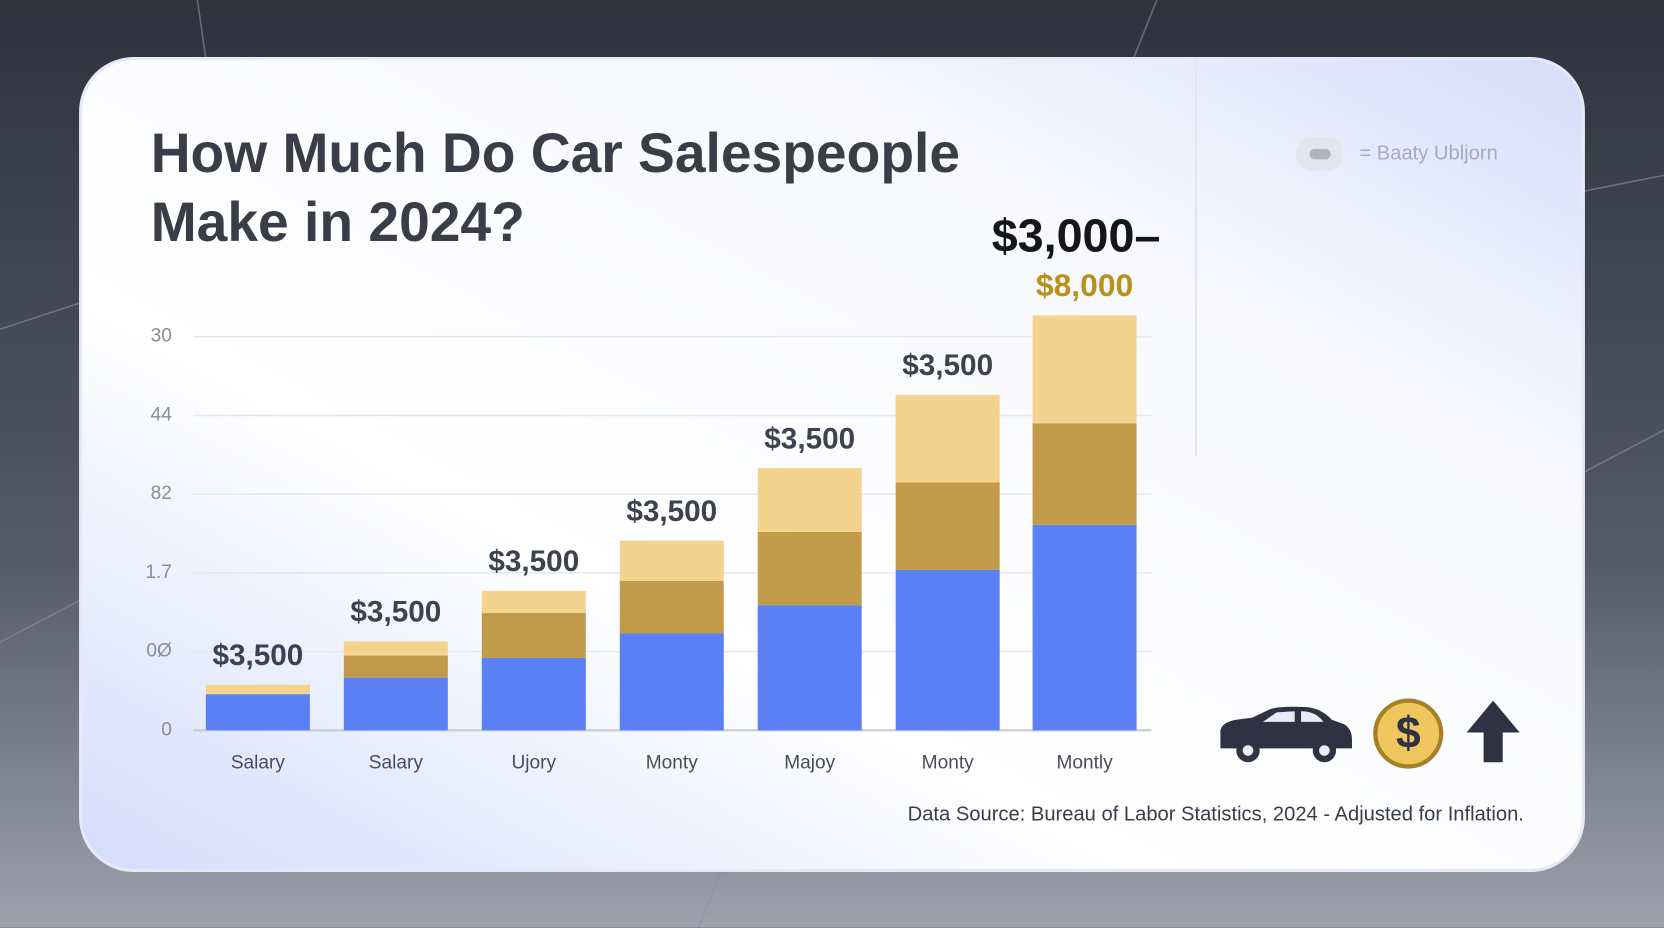 The width and height of the screenshot is (1664, 928). I want to click on y-tick-label: 82, so click(161, 493).